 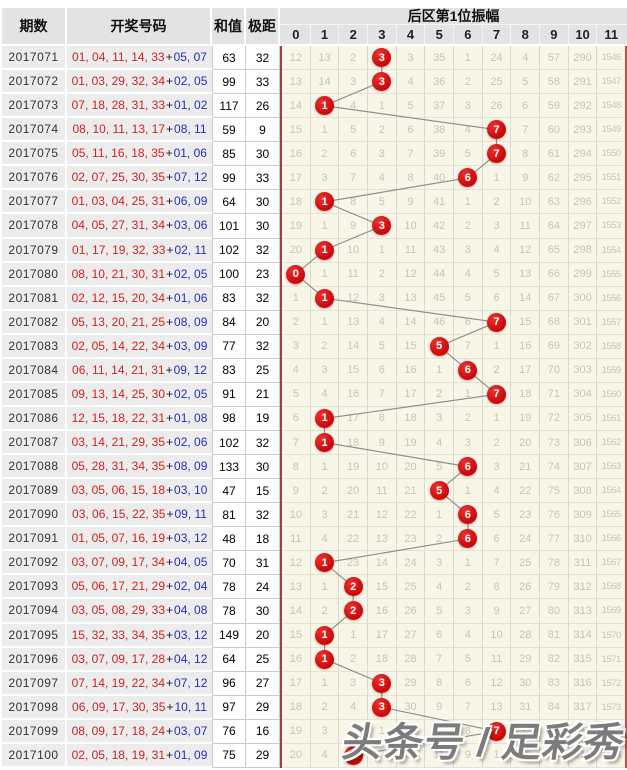 What do you see at coordinates (191, 490) in the screenshot?
I see `back-numbers: 03, 10` at bounding box center [191, 490].